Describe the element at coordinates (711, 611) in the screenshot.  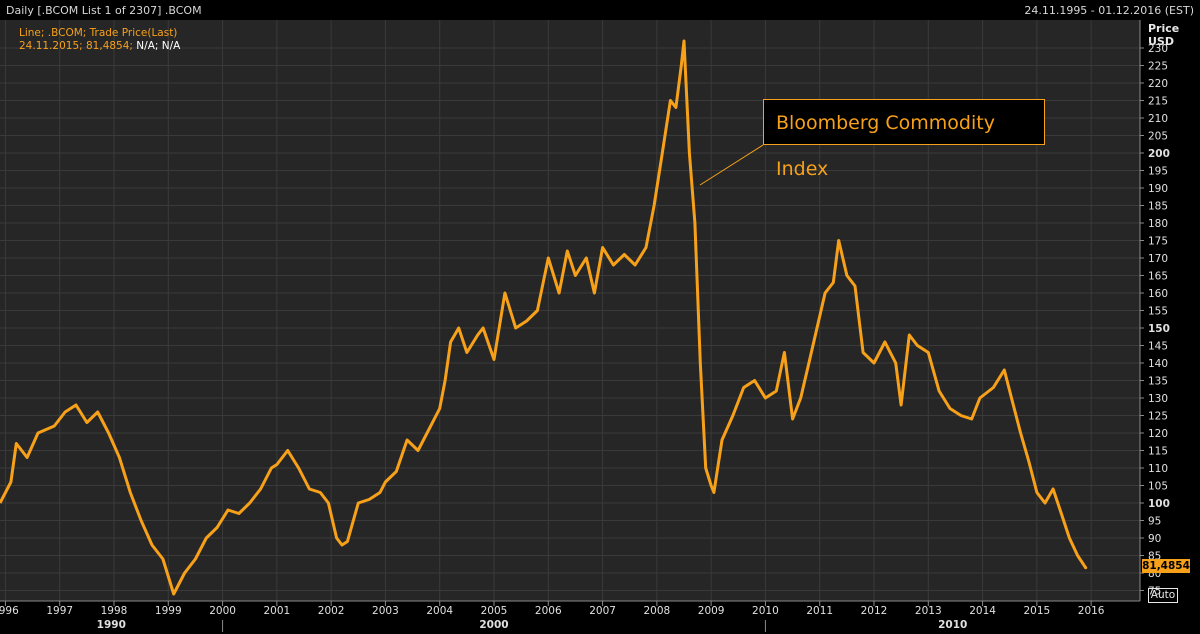
I see `x-tick-label: 2009` at that location.